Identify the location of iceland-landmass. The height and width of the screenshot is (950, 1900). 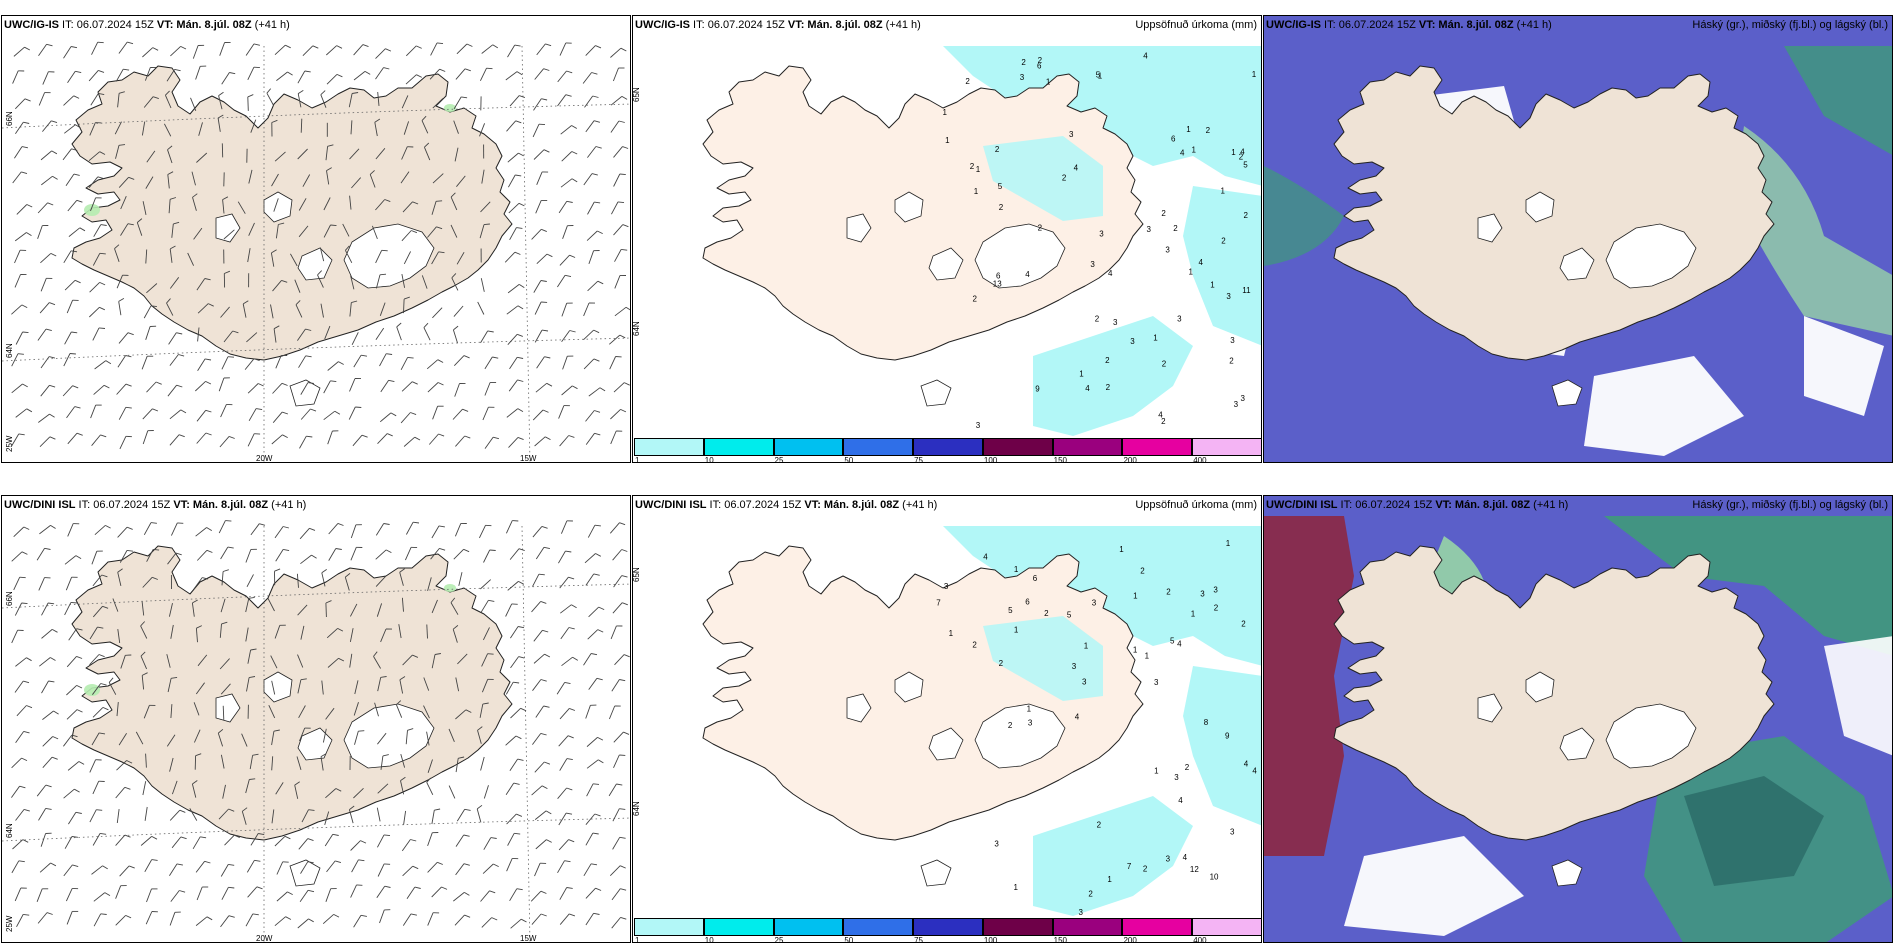
(923, 236).